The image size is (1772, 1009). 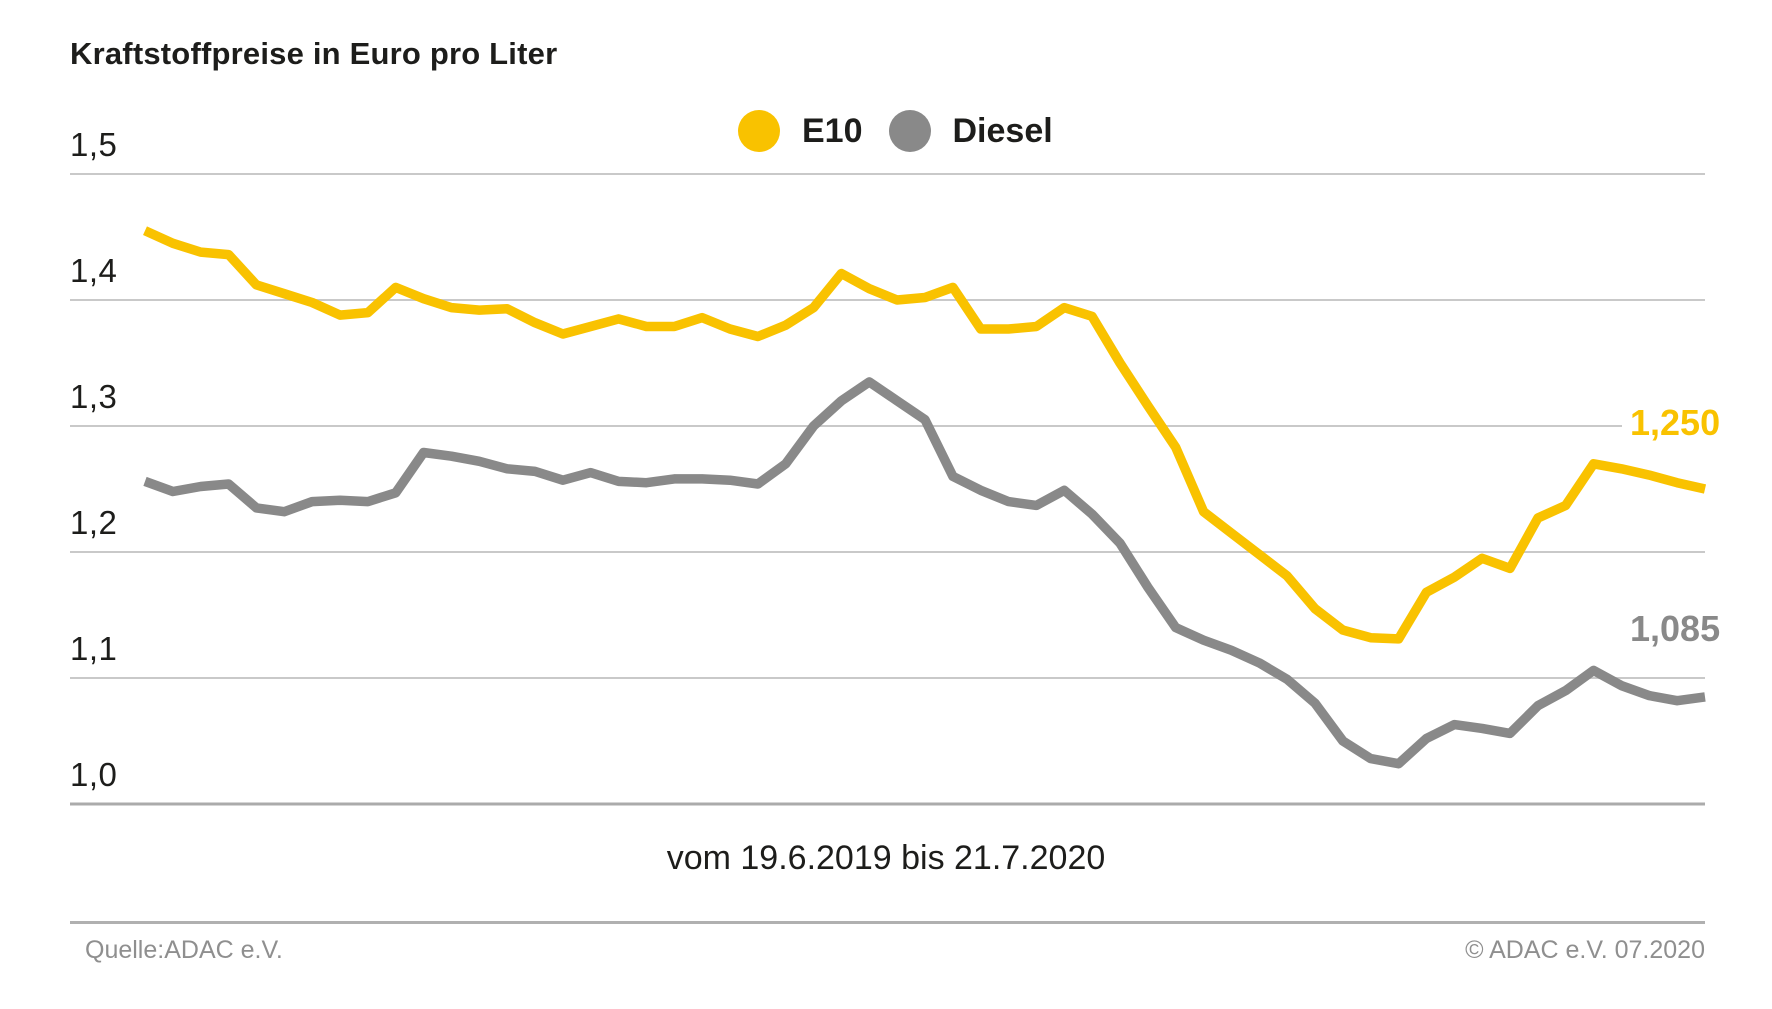 I want to click on legend-dot-diesel, so click(x=909, y=131).